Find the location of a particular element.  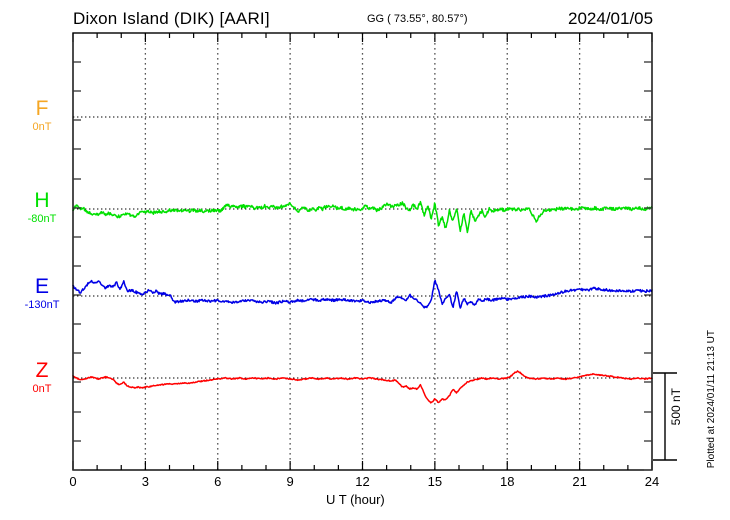

component-label-h: H -80nT is located at coordinates (42, 208).